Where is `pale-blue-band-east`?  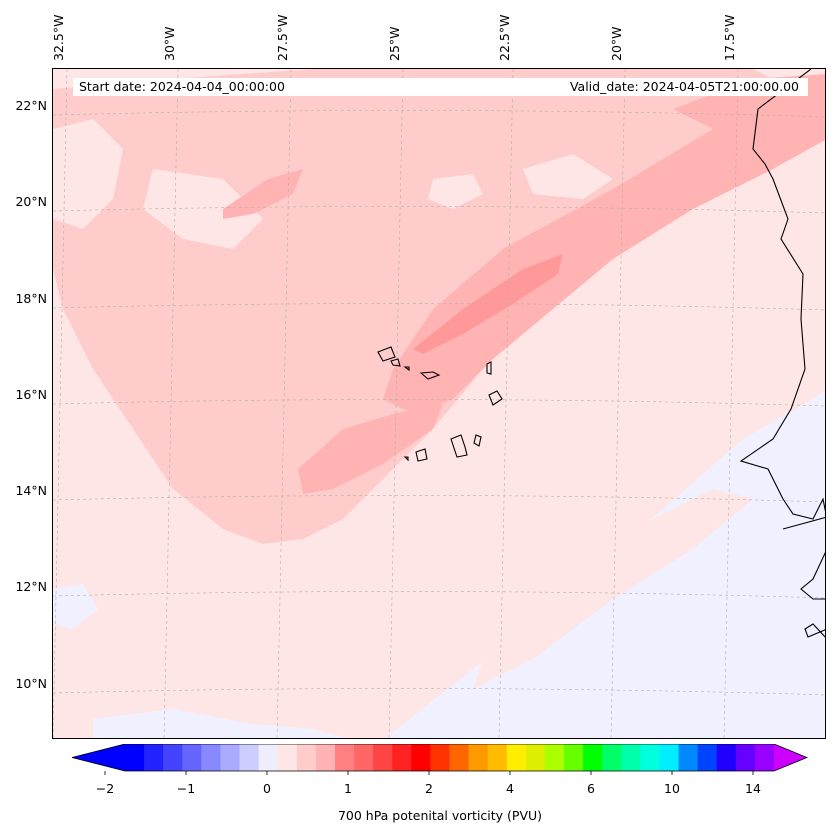 pale-blue-band-east is located at coordinates (613, 589).